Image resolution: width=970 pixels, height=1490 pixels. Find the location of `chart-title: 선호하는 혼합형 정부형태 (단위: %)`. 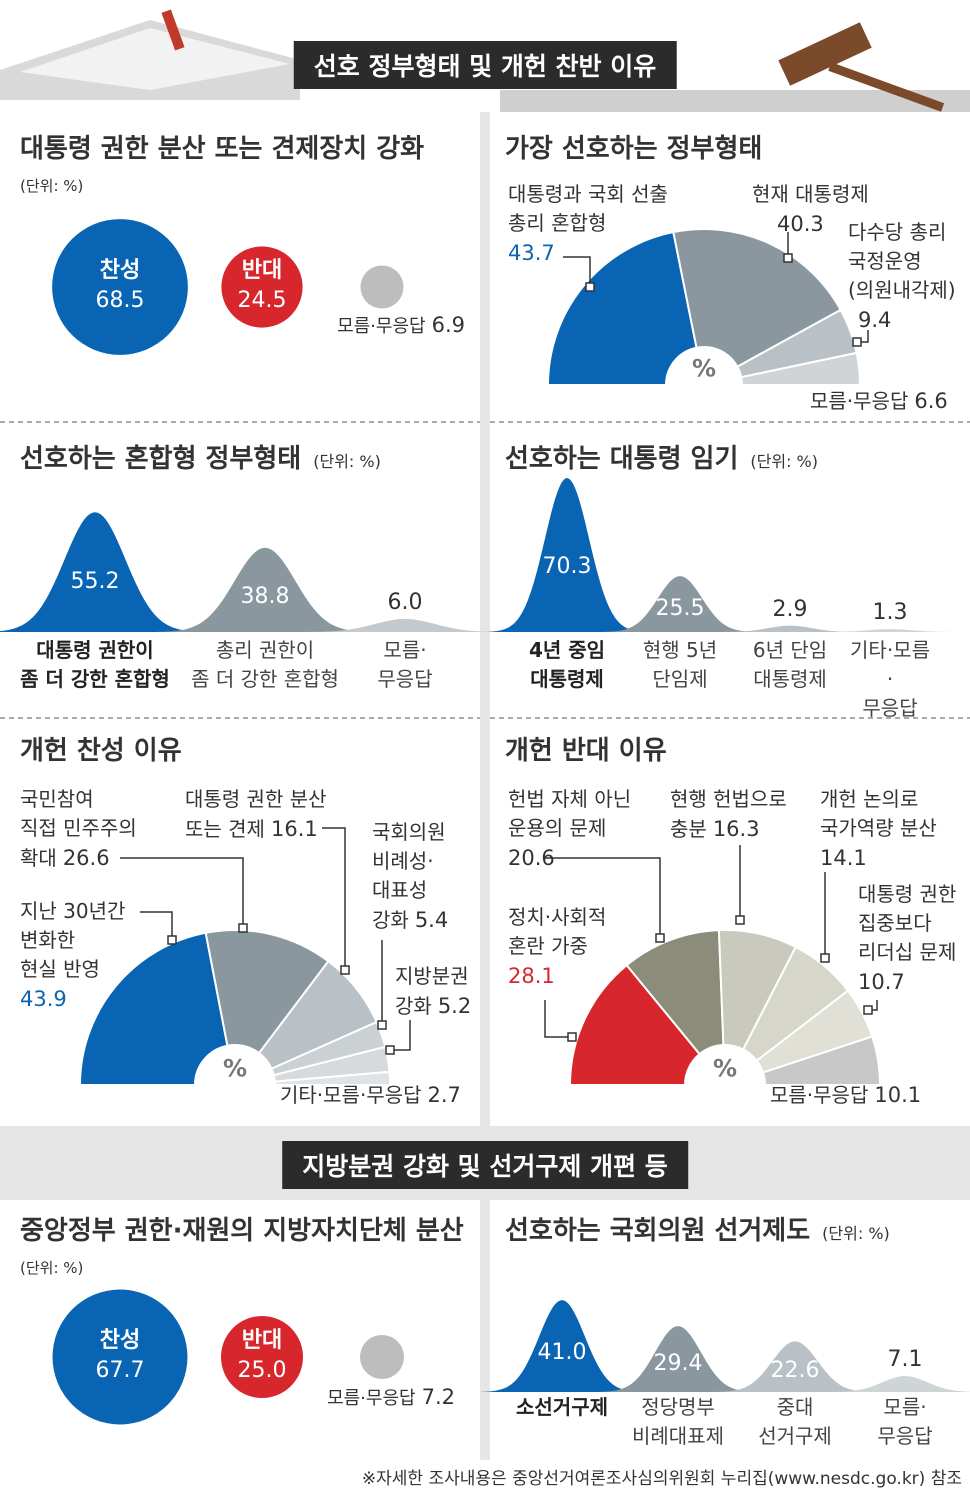

chart-title: 선호하는 혼합형 정부형태 (단위: %) is located at coordinates (200, 460).